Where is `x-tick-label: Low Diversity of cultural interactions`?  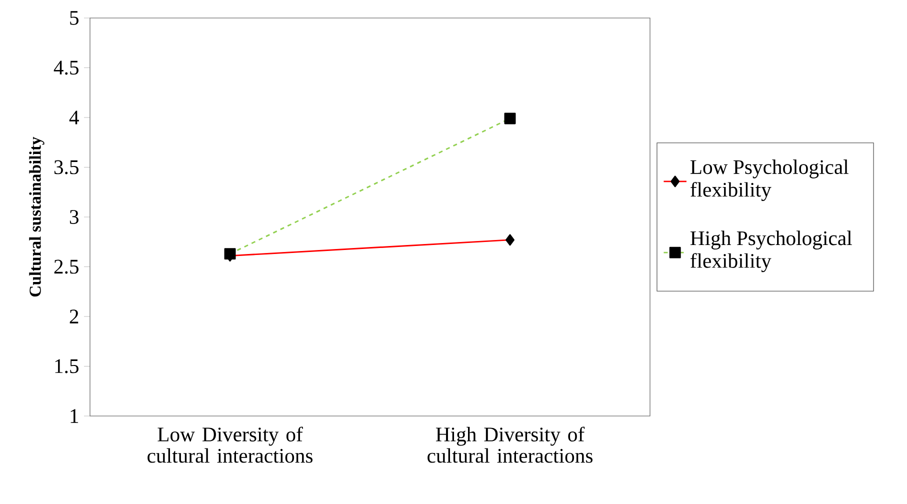
x-tick-label: Low Diversity of cultural interactions is located at coordinates (230, 444).